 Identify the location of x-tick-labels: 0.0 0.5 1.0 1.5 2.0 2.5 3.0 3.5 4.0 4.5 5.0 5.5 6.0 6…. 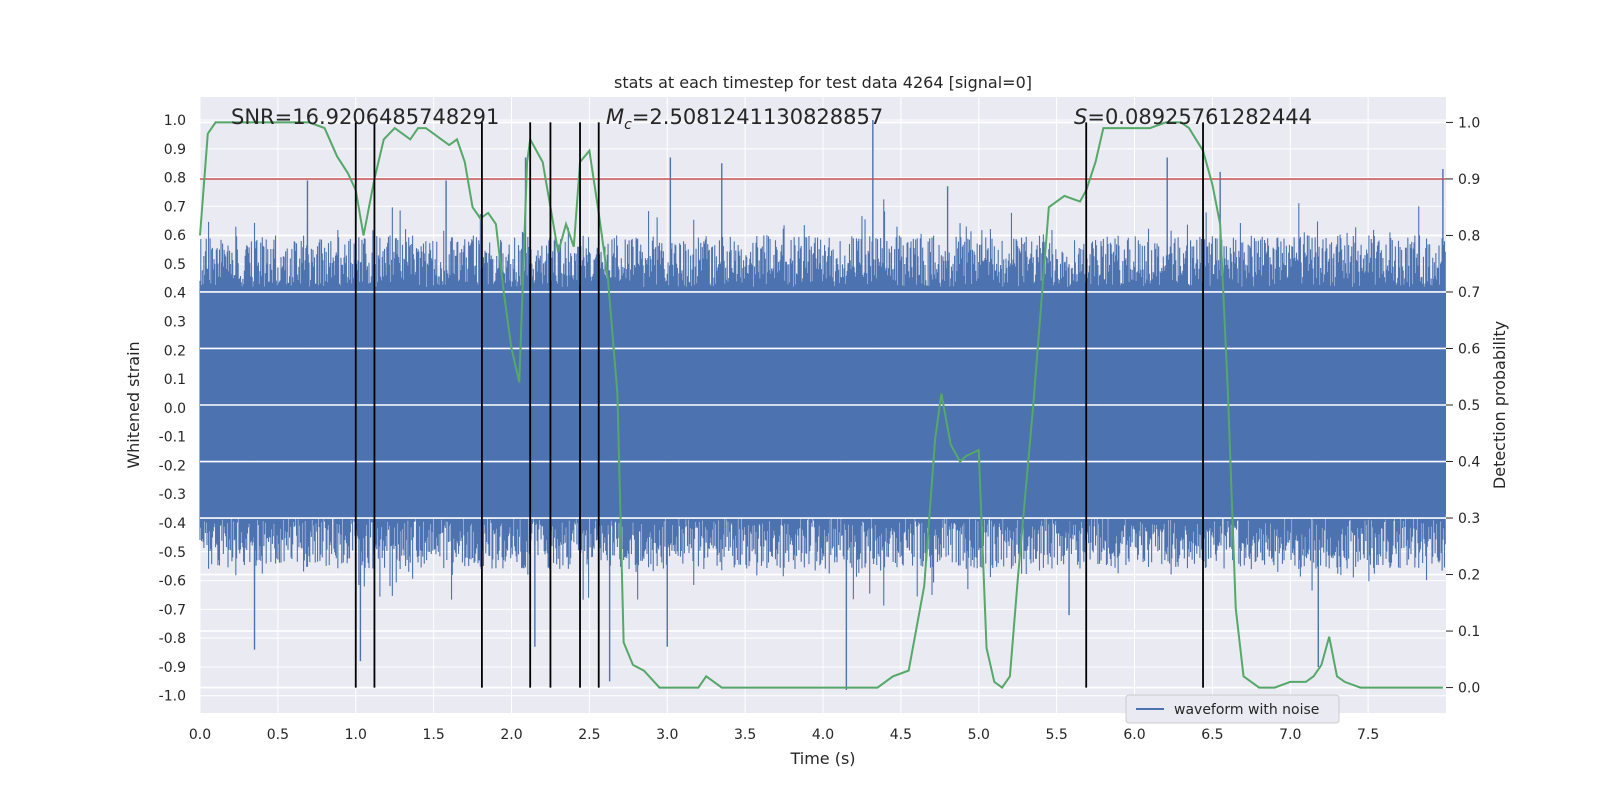
(784, 735).